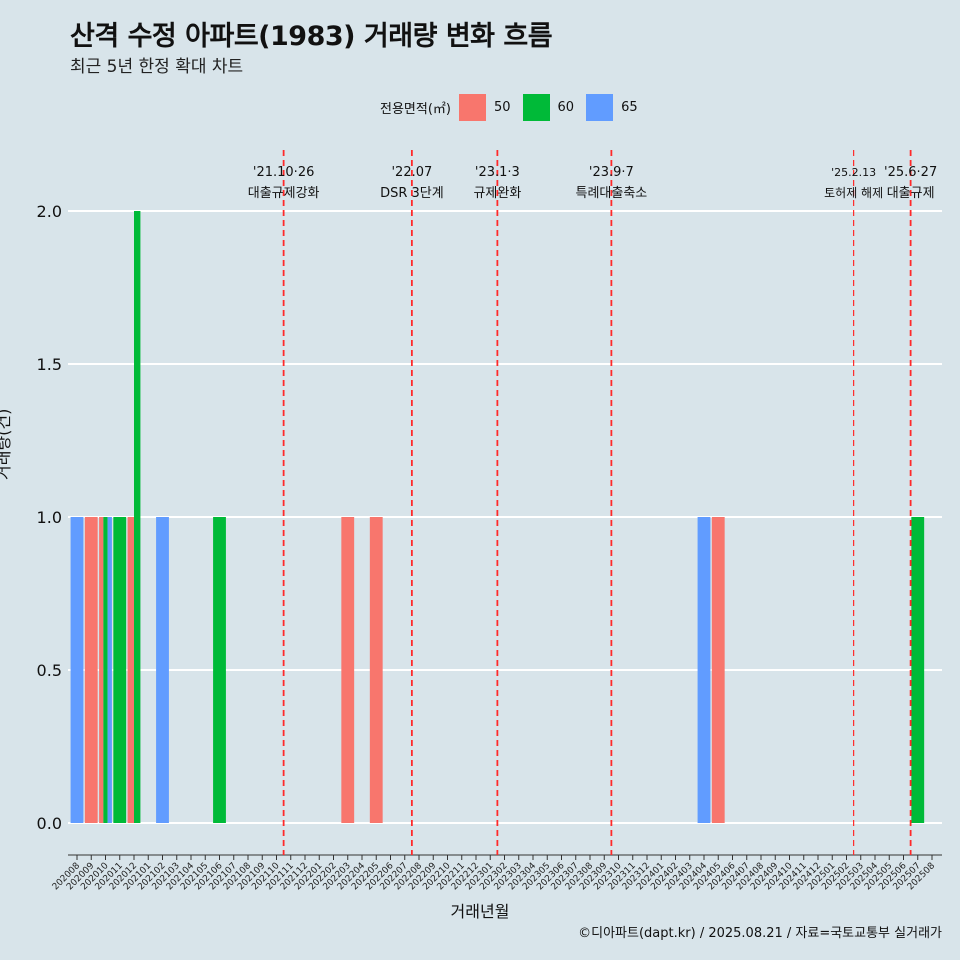 This screenshot has width=960, height=960. Describe the element at coordinates (415, 109) in the screenshot. I see `legend-title: 전용면적(㎡)` at that location.